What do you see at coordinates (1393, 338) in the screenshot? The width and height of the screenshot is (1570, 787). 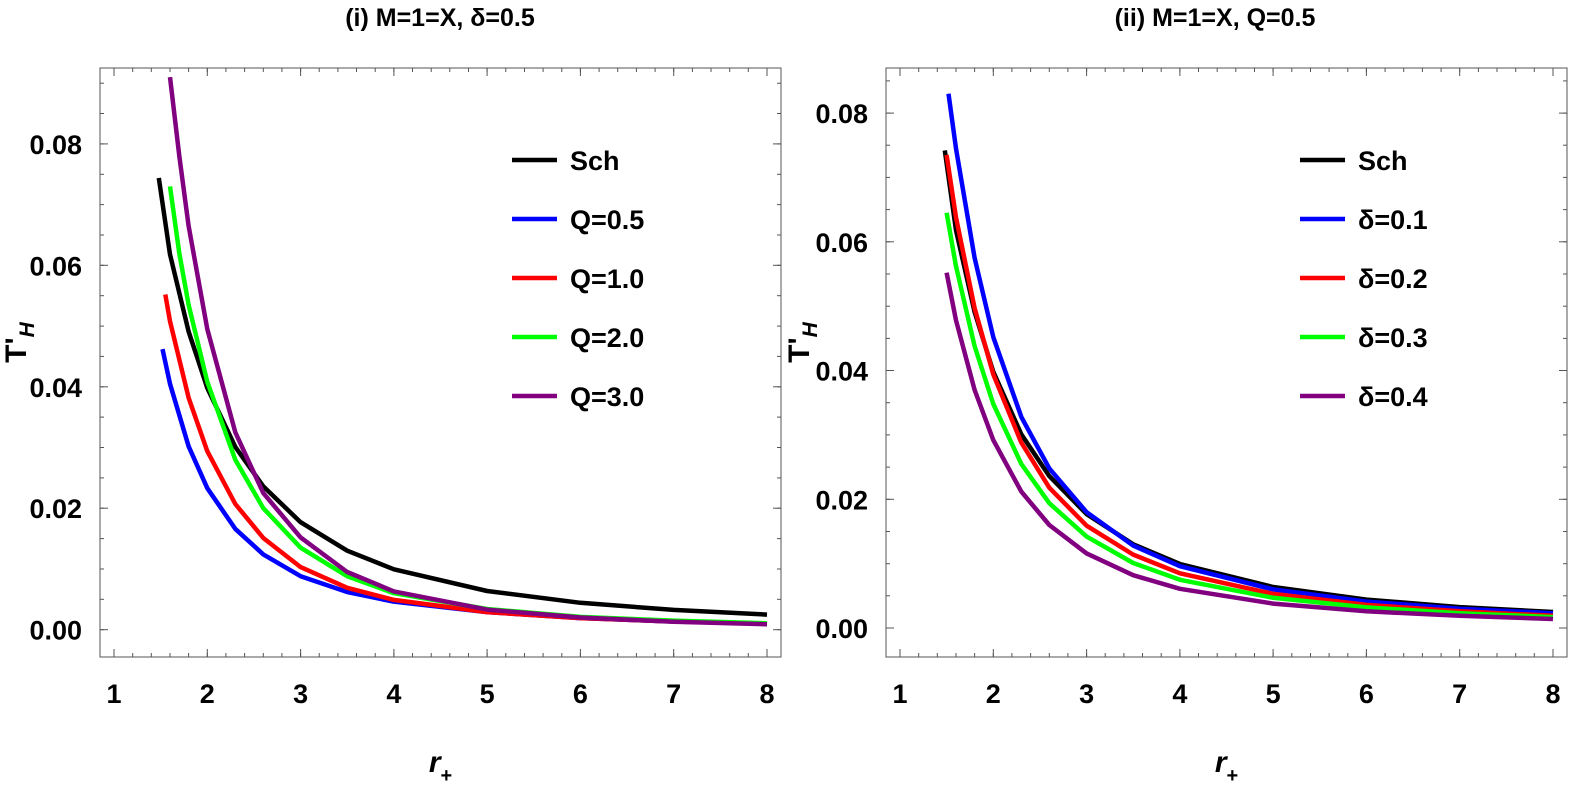 I see `legend-label-3: δ=0.3` at bounding box center [1393, 338].